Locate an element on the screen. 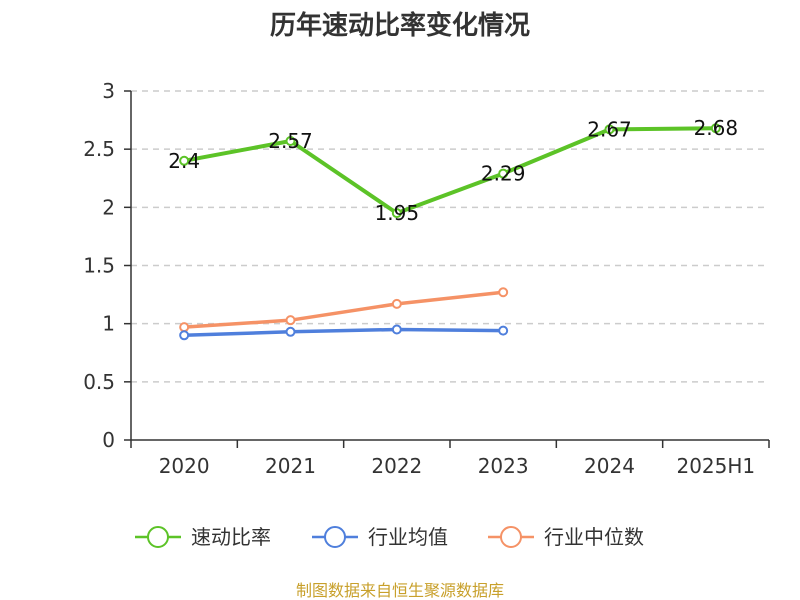 Image resolution: width=800 pixels, height=600 pixels. y-tick-label: 1.5 is located at coordinates (99, 266).